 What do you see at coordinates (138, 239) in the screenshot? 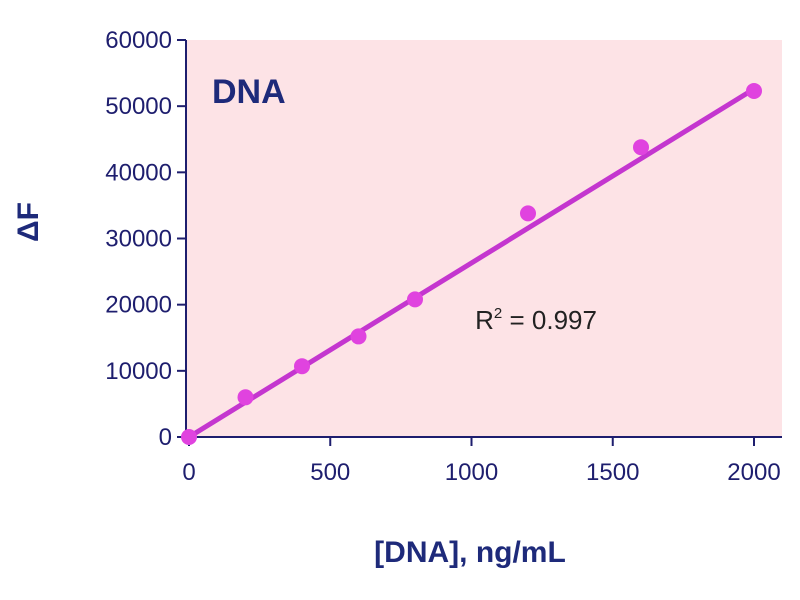
I see `y-tick-label: 30000` at bounding box center [138, 239].